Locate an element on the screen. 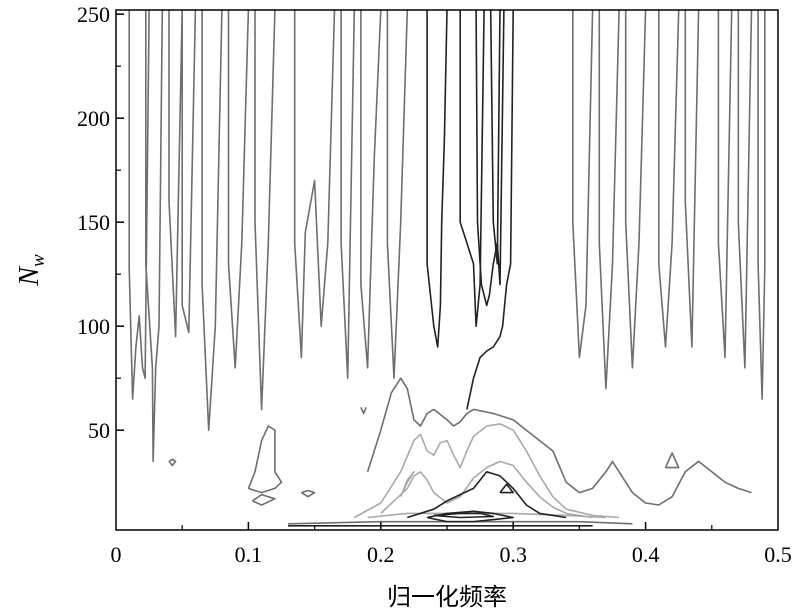 The height and width of the screenshot is (615, 800). y-axis-label: Nw is located at coordinates (31, 270).